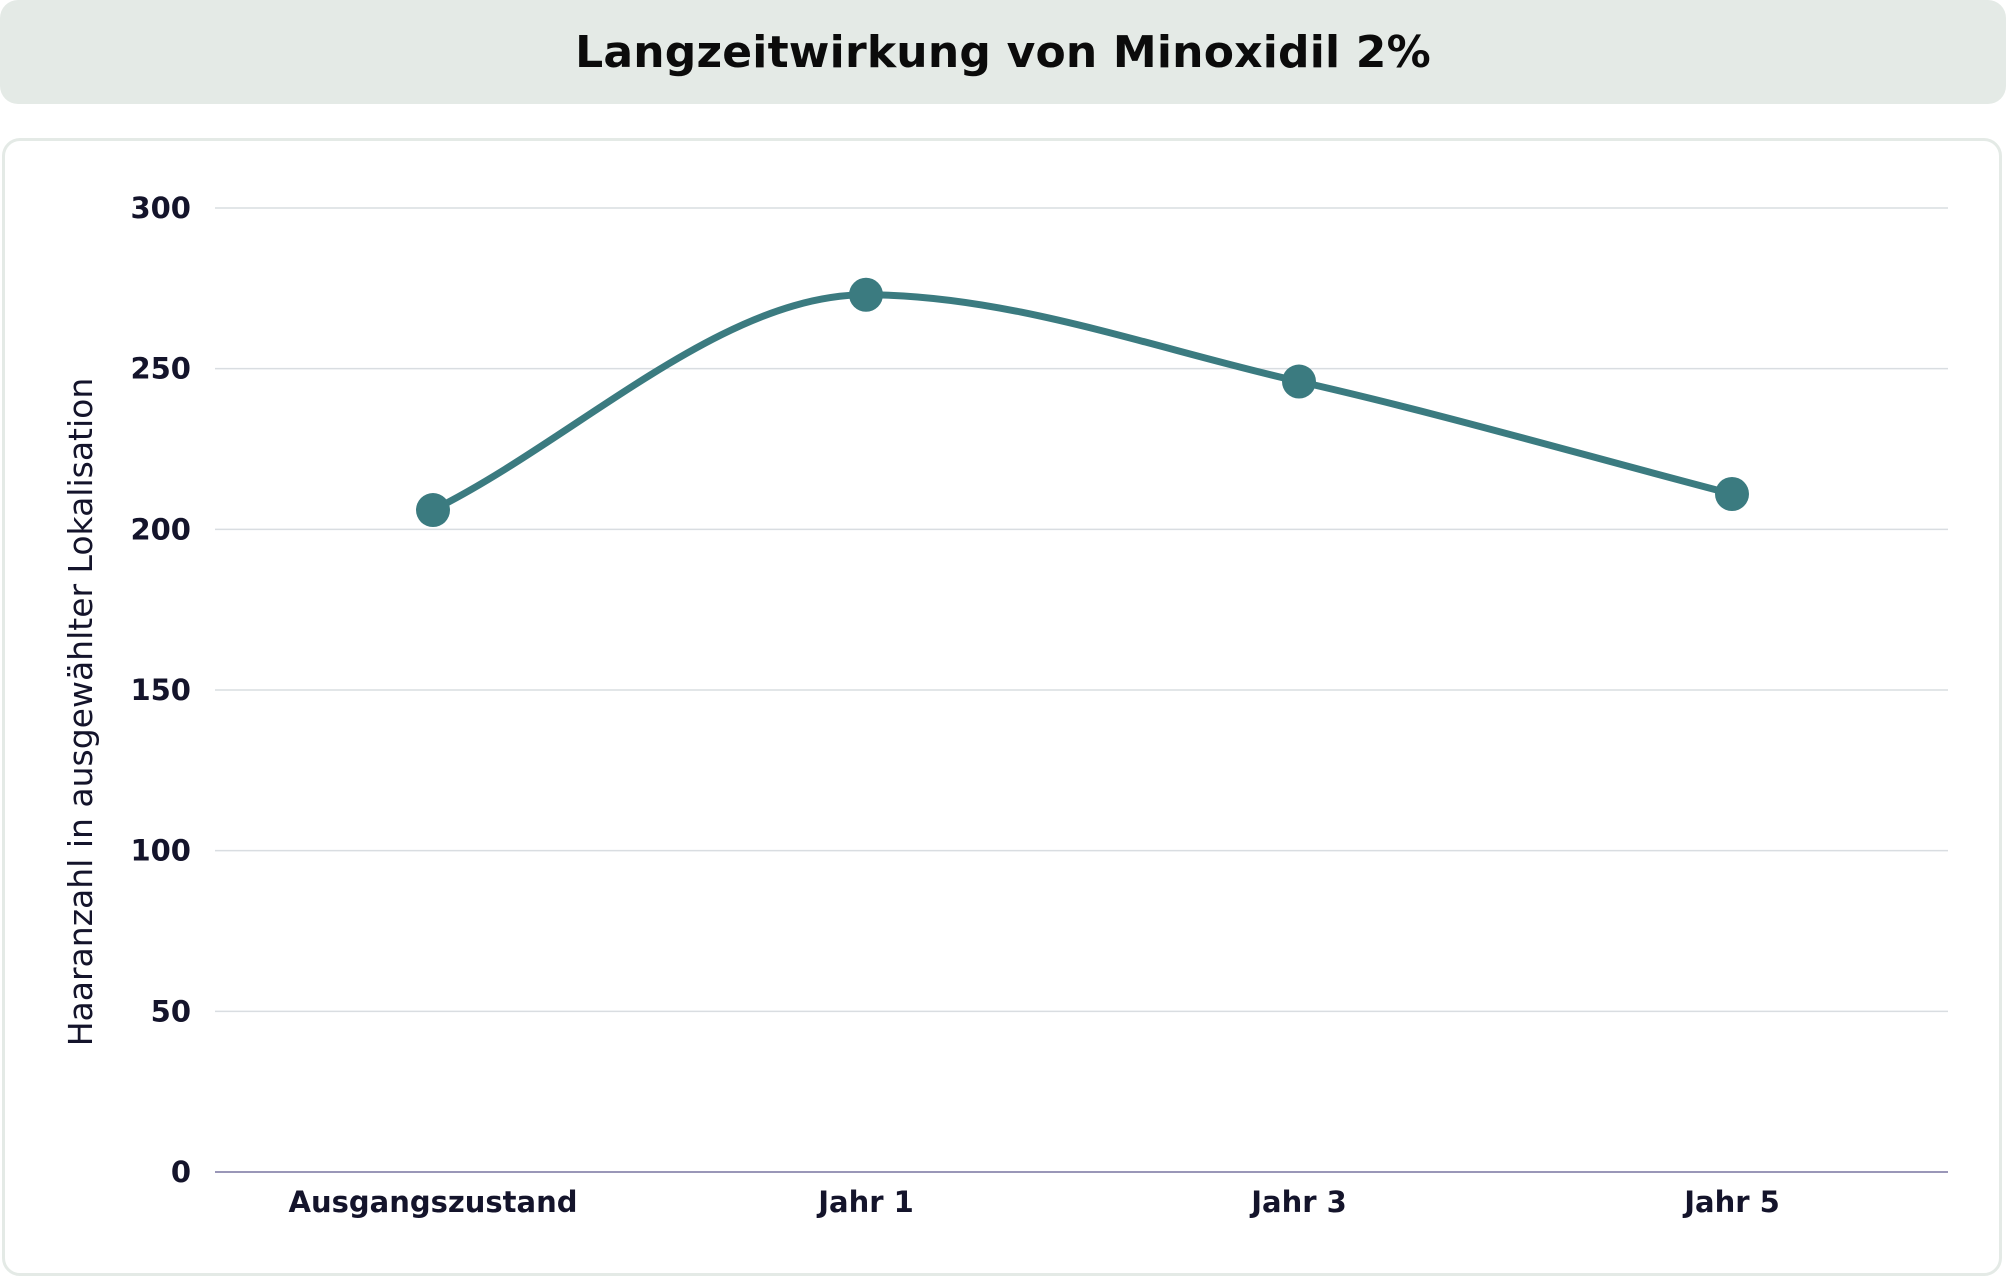 The image size is (2008, 1280). Describe the element at coordinates (160, 369) in the screenshot. I see `y-tick-label: 250` at that location.